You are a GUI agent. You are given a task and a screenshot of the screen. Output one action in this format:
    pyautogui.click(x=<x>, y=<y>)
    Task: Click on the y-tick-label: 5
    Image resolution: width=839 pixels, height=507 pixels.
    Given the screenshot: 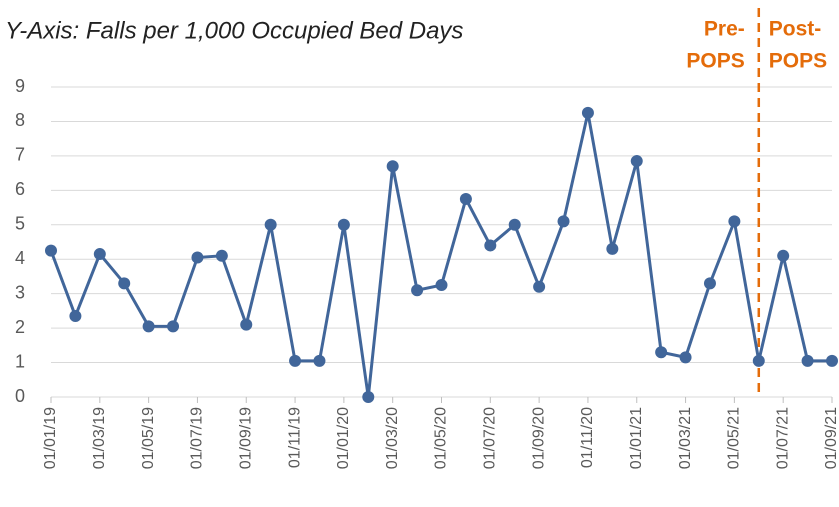 What is the action you would take?
    pyautogui.click(x=20, y=224)
    